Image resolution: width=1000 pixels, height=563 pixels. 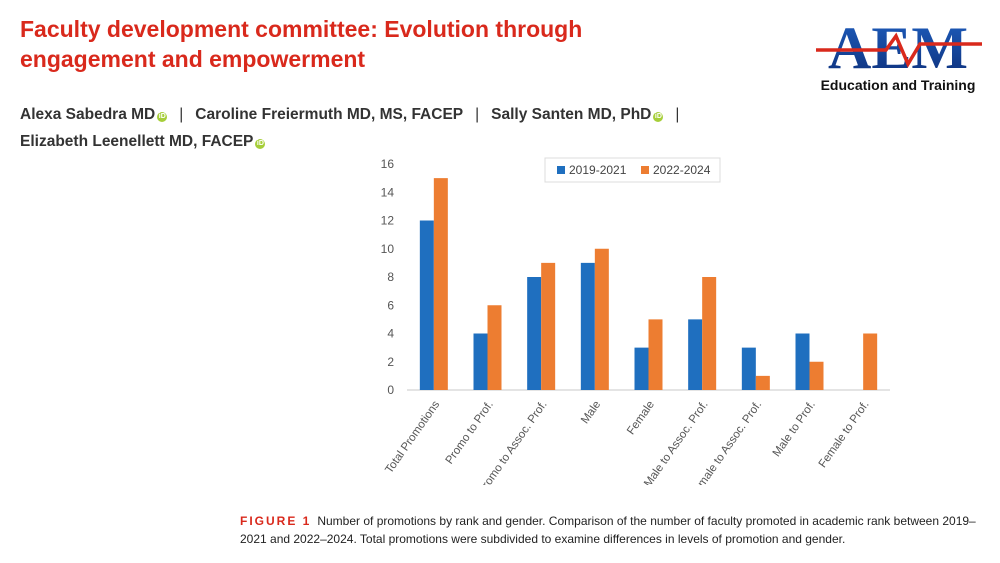 What do you see at coordinates (390, 277) in the screenshot?
I see `y-tick-label: 8` at bounding box center [390, 277].